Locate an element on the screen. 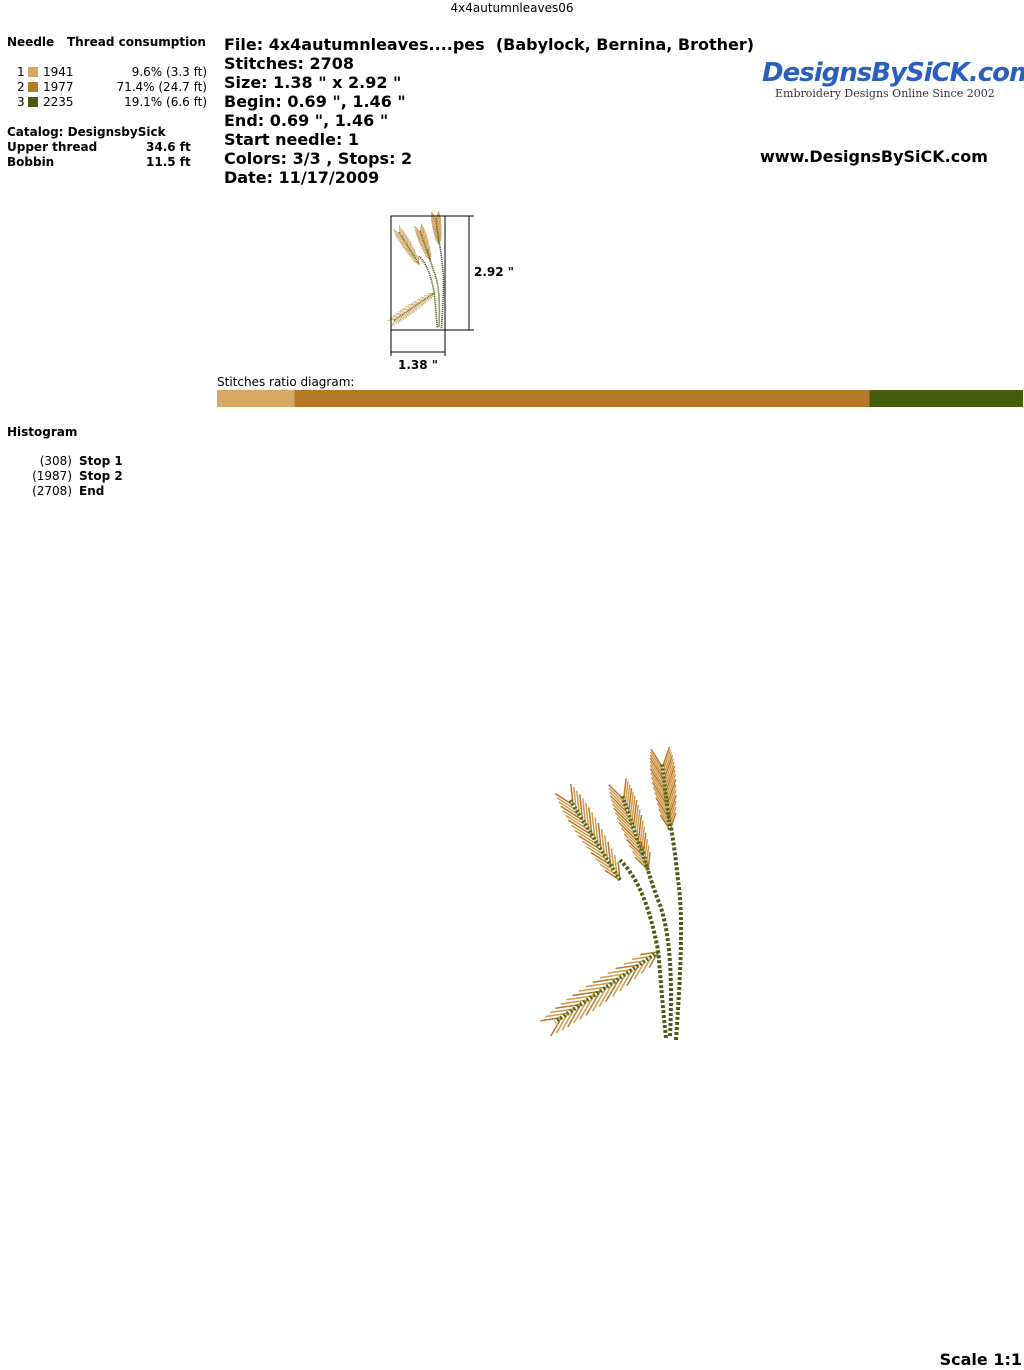  width-dim: 1.38 " is located at coordinates (418, 365).